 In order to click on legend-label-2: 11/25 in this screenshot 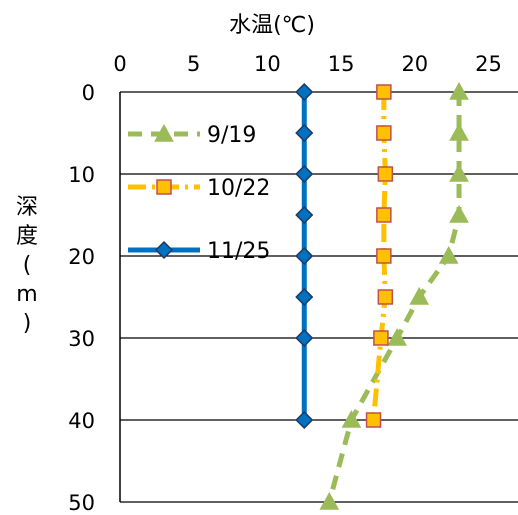, I will do `click(238, 251)`.